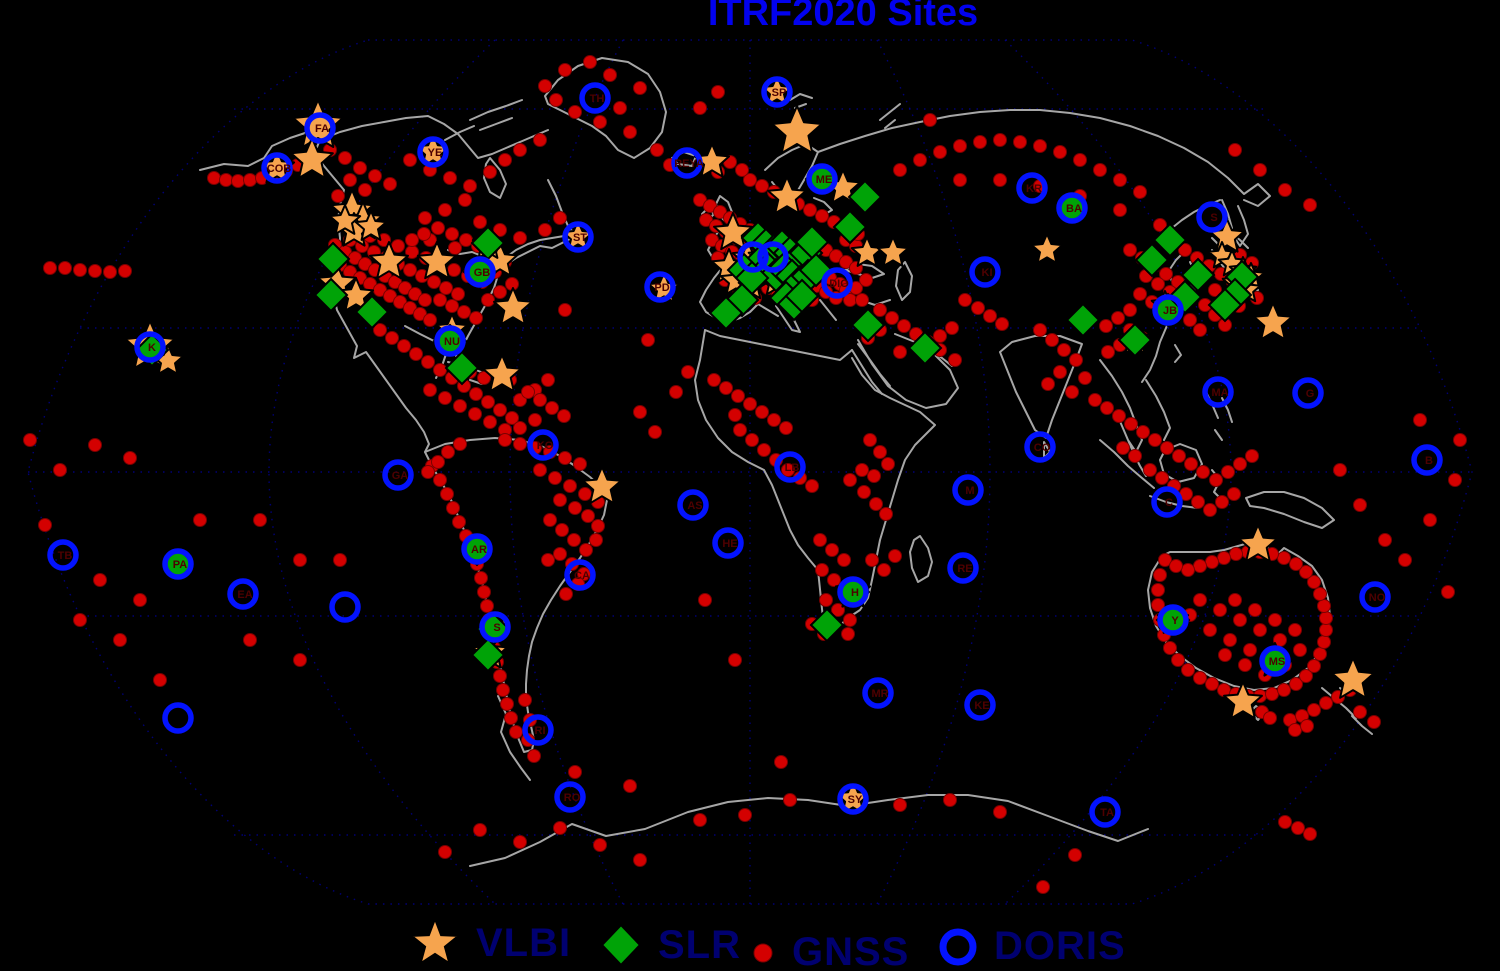 The image size is (1500, 971). Describe the element at coordinates (792, 468) in the screenshot. I see `site-label: LB` at that location.